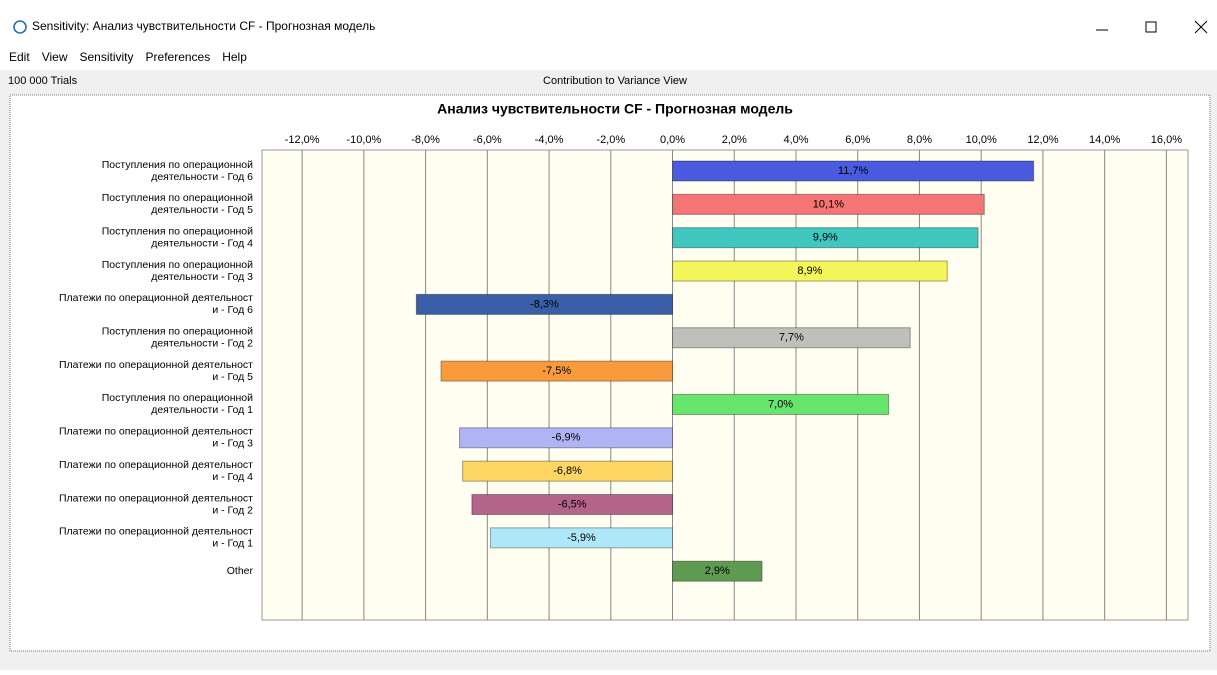  What do you see at coordinates (615, 81) in the screenshot?
I see `view-label: Contribution to Variance View` at bounding box center [615, 81].